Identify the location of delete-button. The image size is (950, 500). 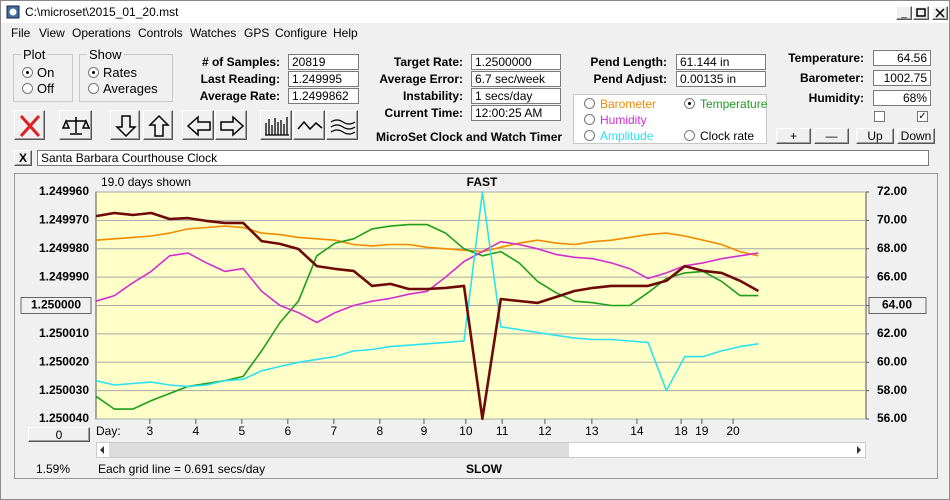
(29, 125).